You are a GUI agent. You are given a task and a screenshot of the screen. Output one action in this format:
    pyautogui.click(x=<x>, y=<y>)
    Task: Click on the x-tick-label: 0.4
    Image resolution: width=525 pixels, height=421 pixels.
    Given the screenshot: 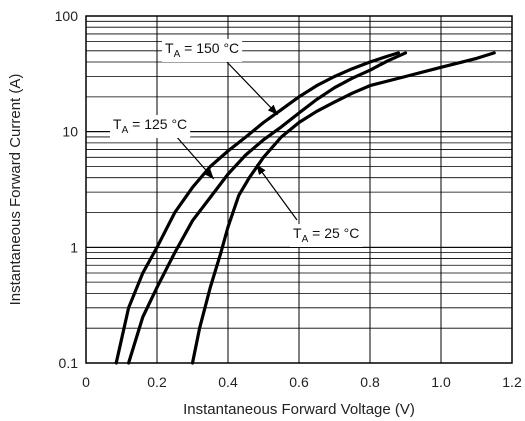 What is the action you would take?
    pyautogui.click(x=228, y=382)
    